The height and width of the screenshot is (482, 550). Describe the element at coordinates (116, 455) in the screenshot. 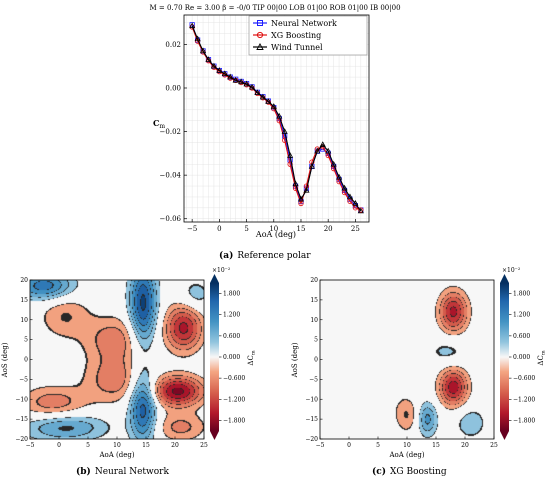

I see `neural-network-x-axis-label: AoA (deg)` at that location.